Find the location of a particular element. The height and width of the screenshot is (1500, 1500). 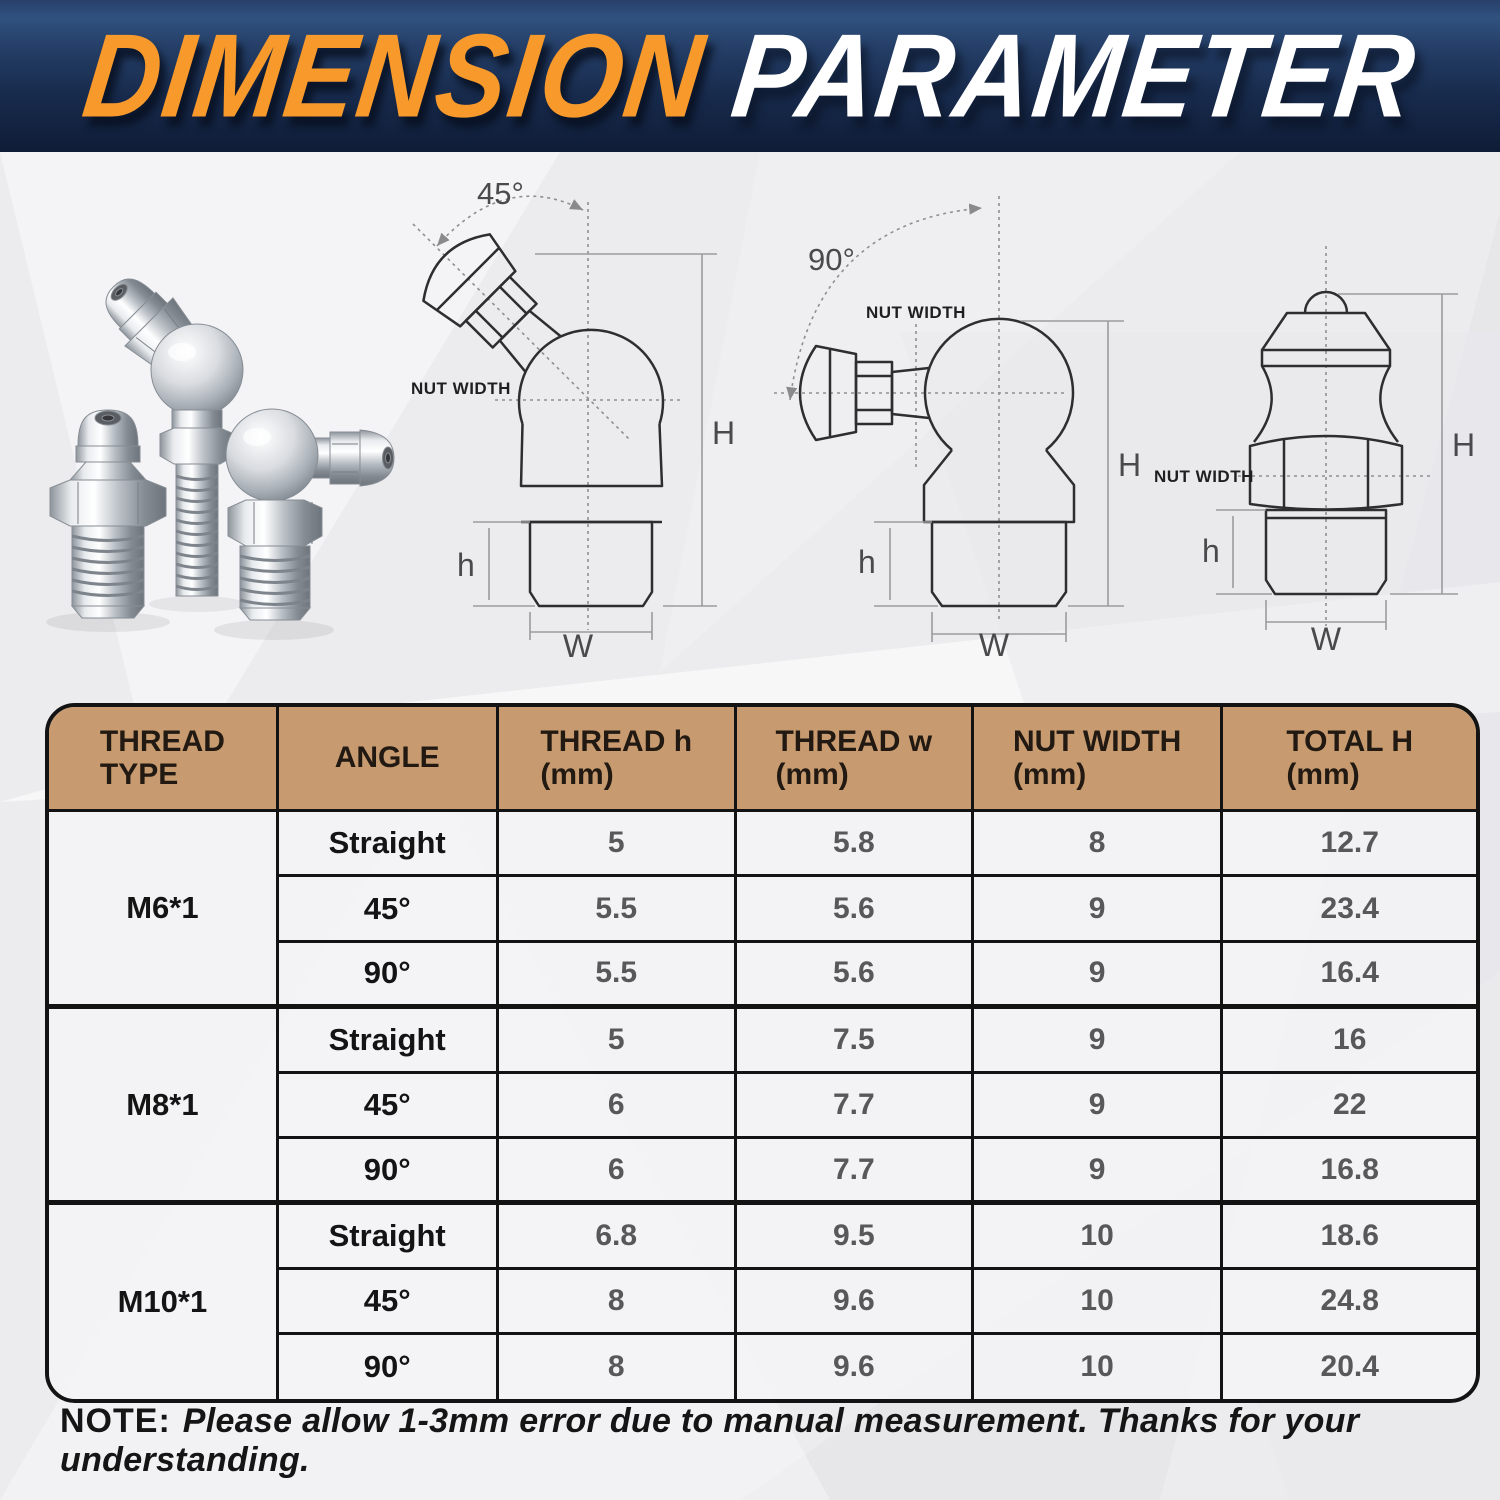

thread-type-cell: M8*1 is located at coordinates (163, 1103).